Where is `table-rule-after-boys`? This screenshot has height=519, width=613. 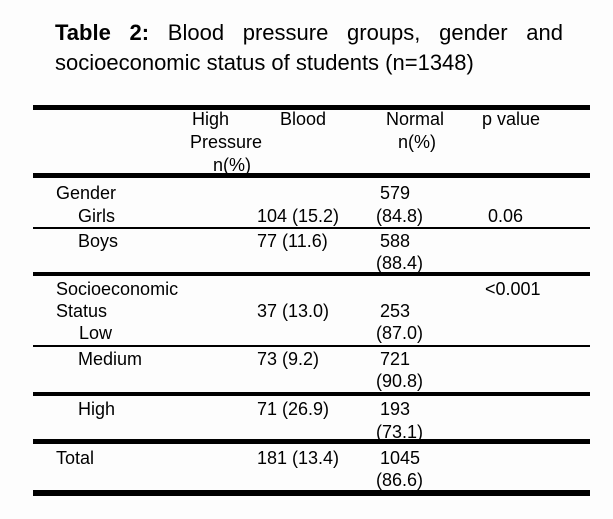 table-rule-after-boys is located at coordinates (311, 274).